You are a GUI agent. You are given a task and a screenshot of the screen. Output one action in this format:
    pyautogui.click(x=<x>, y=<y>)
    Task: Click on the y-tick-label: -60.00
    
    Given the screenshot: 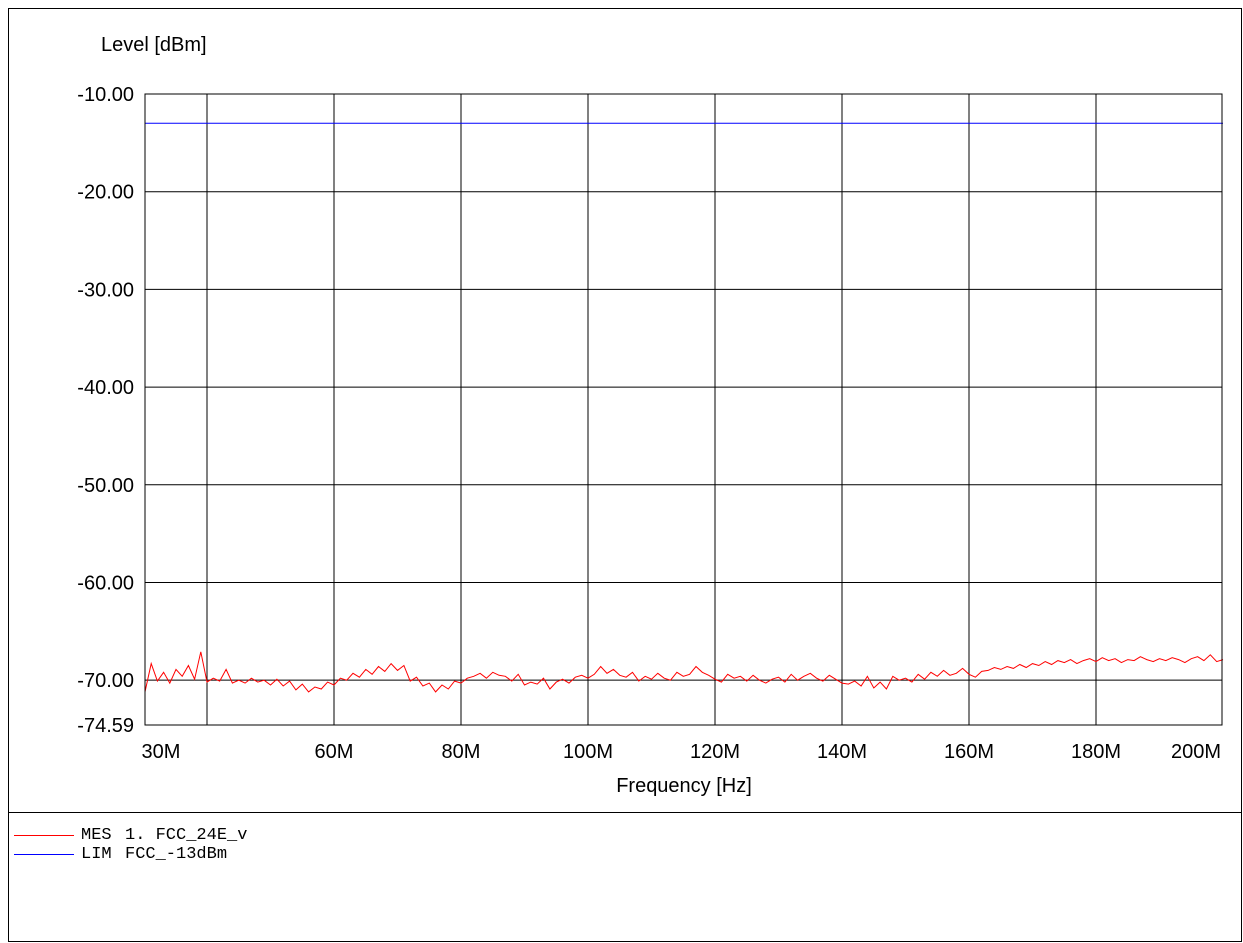 What is the action you would take?
    pyautogui.click(x=105, y=583)
    